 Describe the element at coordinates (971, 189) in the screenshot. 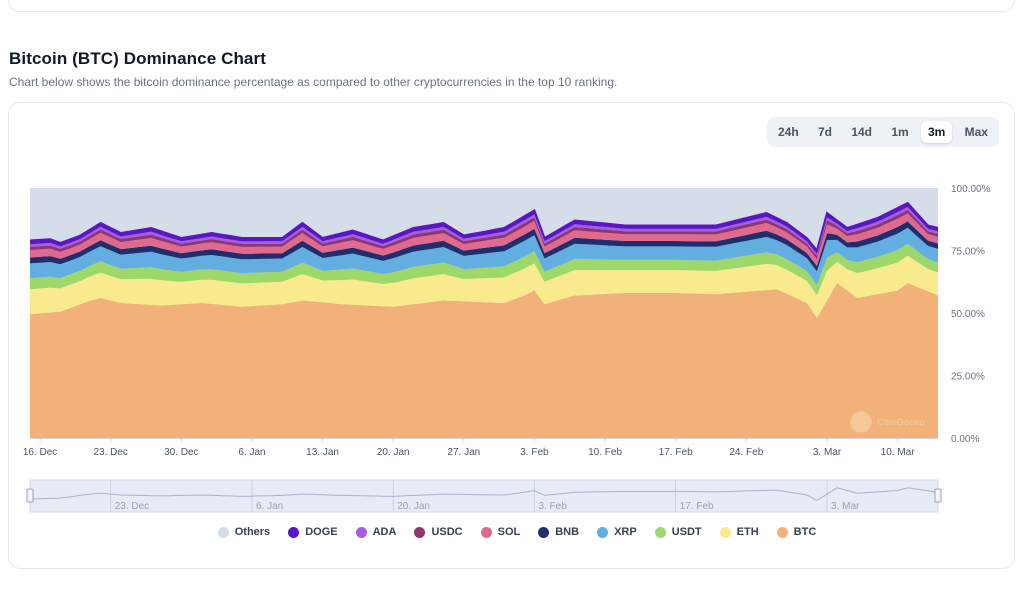

I see `y-tick-label: 100.00%` at that location.